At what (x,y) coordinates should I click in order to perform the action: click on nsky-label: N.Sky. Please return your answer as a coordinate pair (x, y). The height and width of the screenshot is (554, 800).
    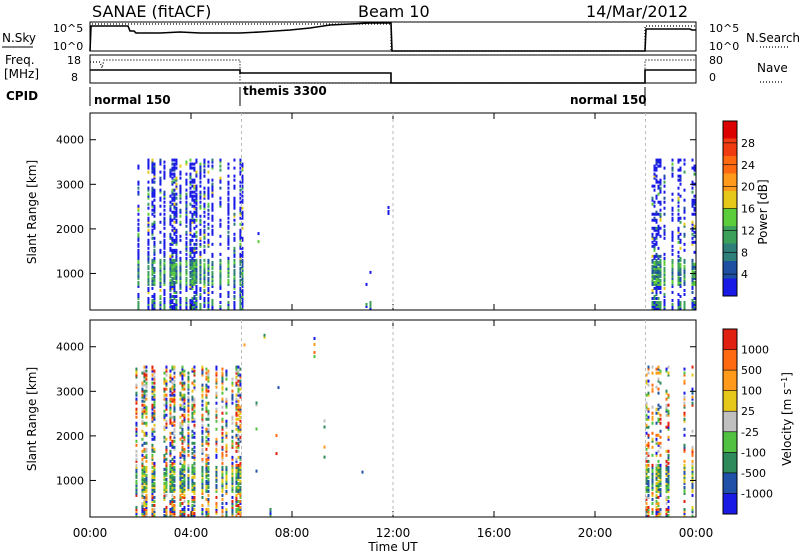
    Looking at the image, I should click on (19, 38).